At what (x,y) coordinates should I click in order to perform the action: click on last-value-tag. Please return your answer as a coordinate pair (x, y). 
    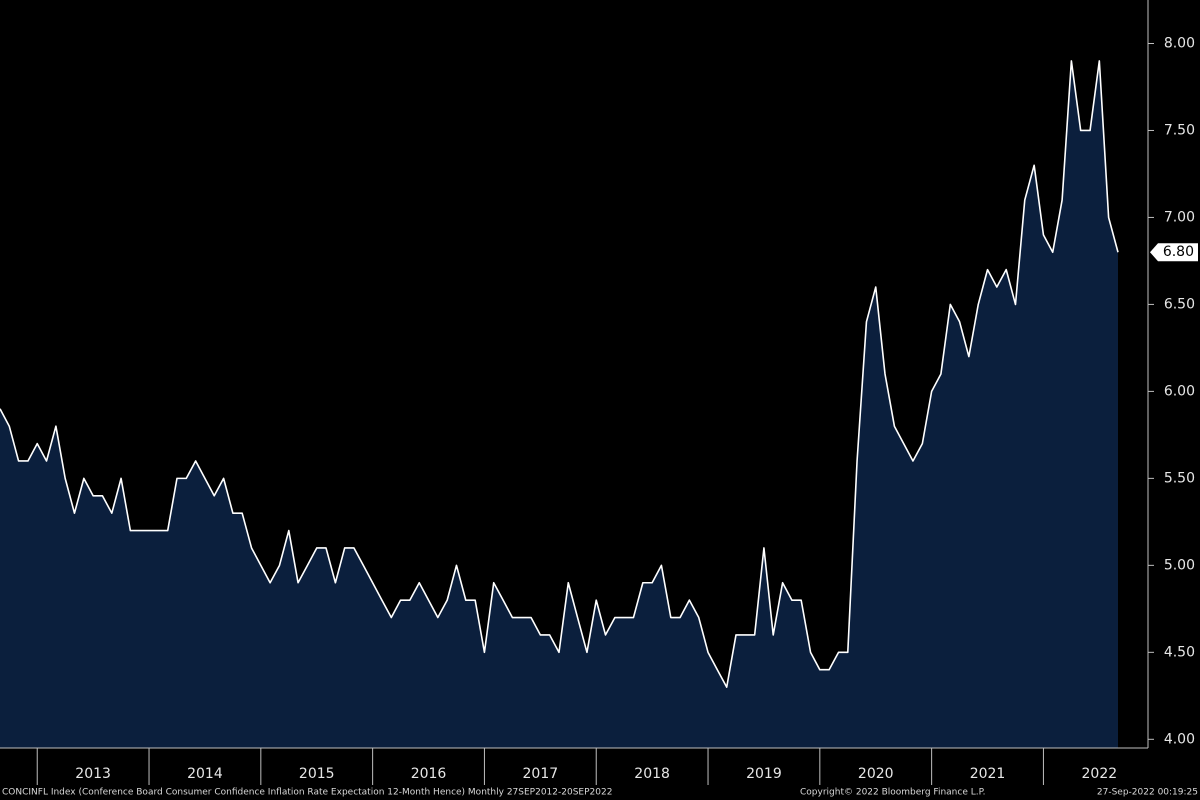
    Looking at the image, I should click on (1174, 252).